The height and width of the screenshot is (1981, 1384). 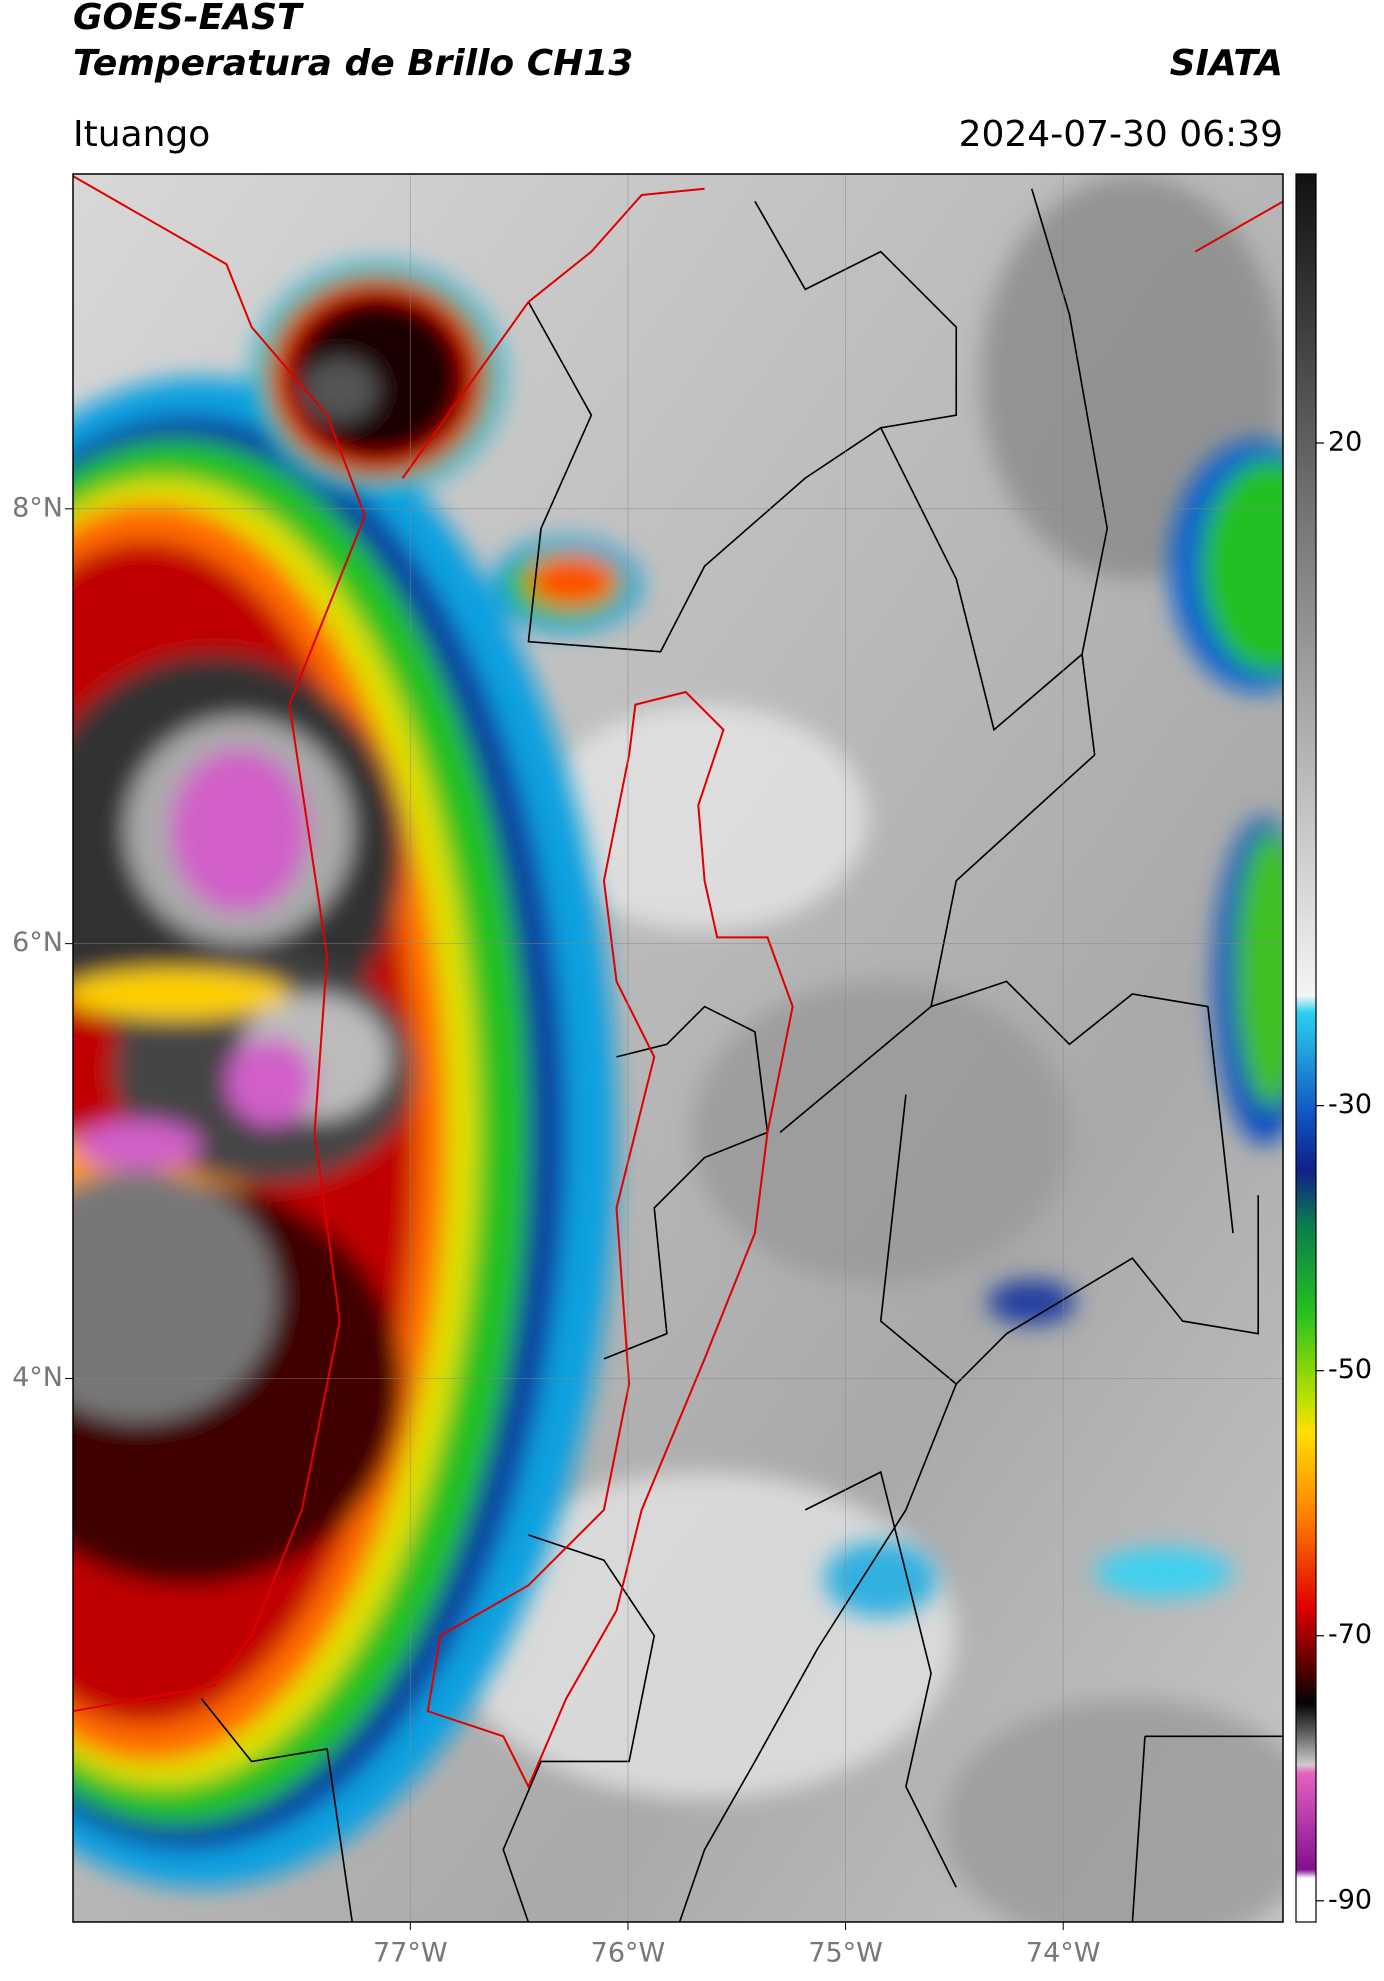 What do you see at coordinates (1350, 1634) in the screenshot?
I see `colorbar-label: -70` at bounding box center [1350, 1634].